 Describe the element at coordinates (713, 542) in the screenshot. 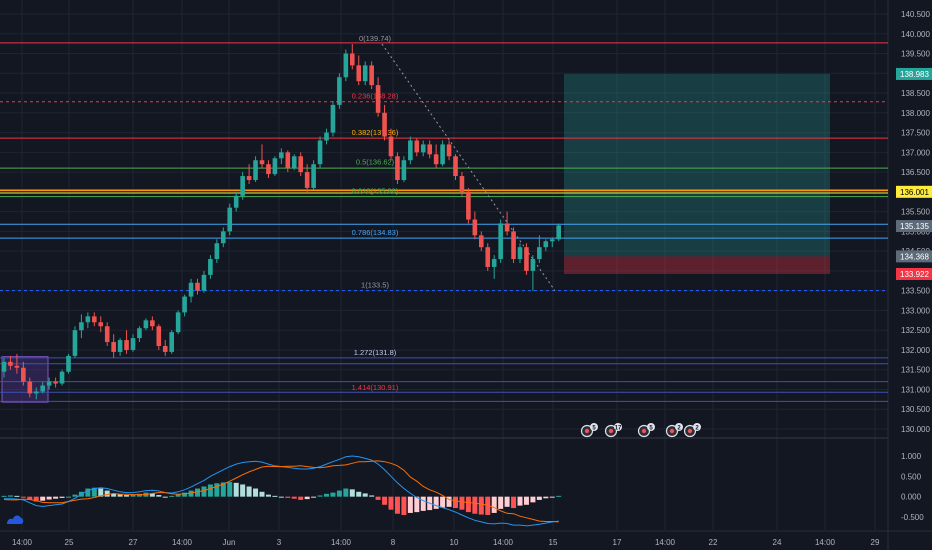

I see `time-tick-label: 22` at that location.